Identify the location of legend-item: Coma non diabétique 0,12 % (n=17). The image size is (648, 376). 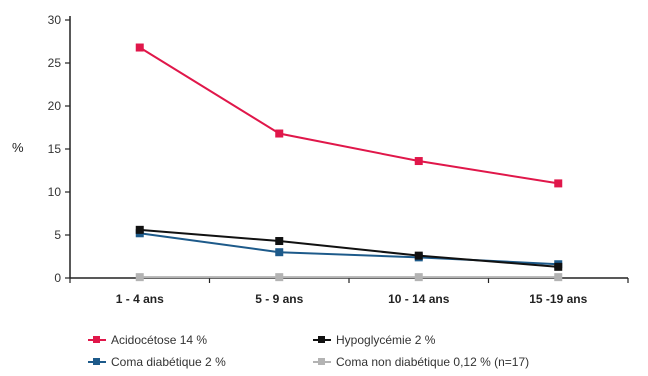
(421, 362).